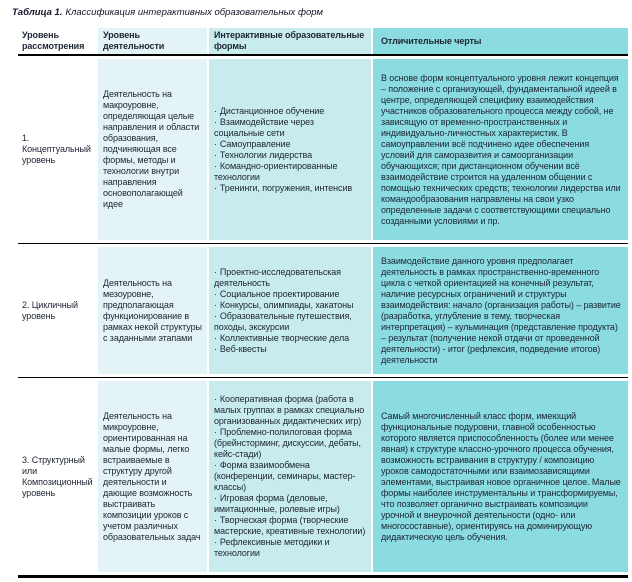 This screenshot has height=582, width=632. I want to click on list-item: · Проектно-исследовательская деятельность, so click(290, 278).